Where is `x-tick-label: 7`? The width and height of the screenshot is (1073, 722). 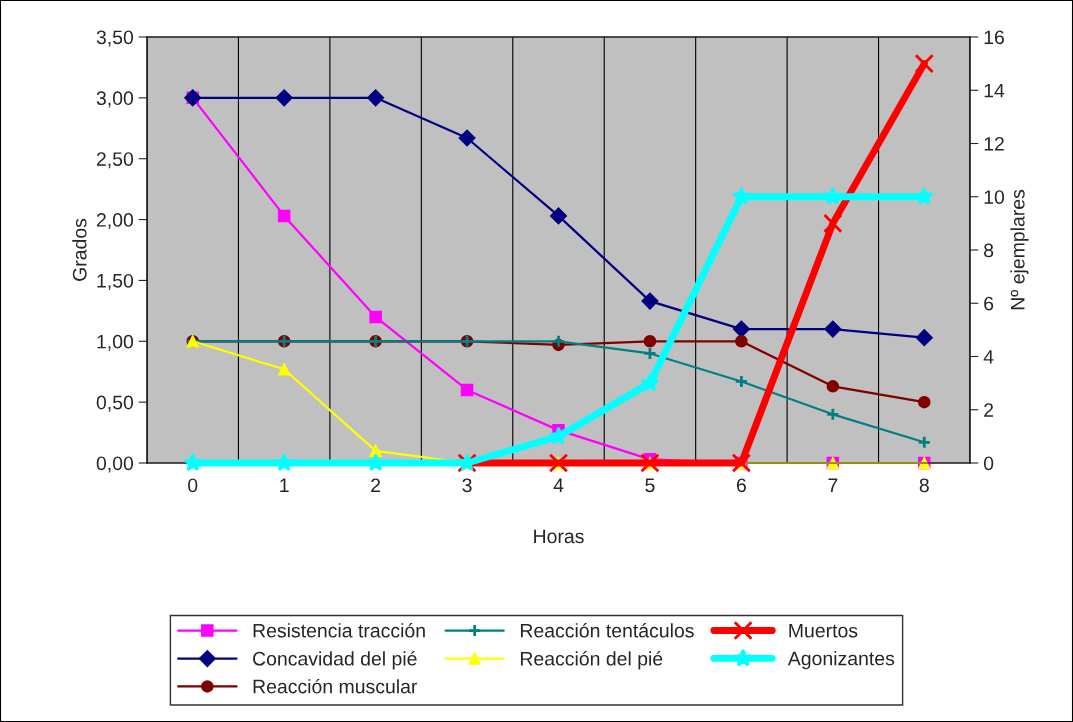 x-tick-label: 7 is located at coordinates (833, 485).